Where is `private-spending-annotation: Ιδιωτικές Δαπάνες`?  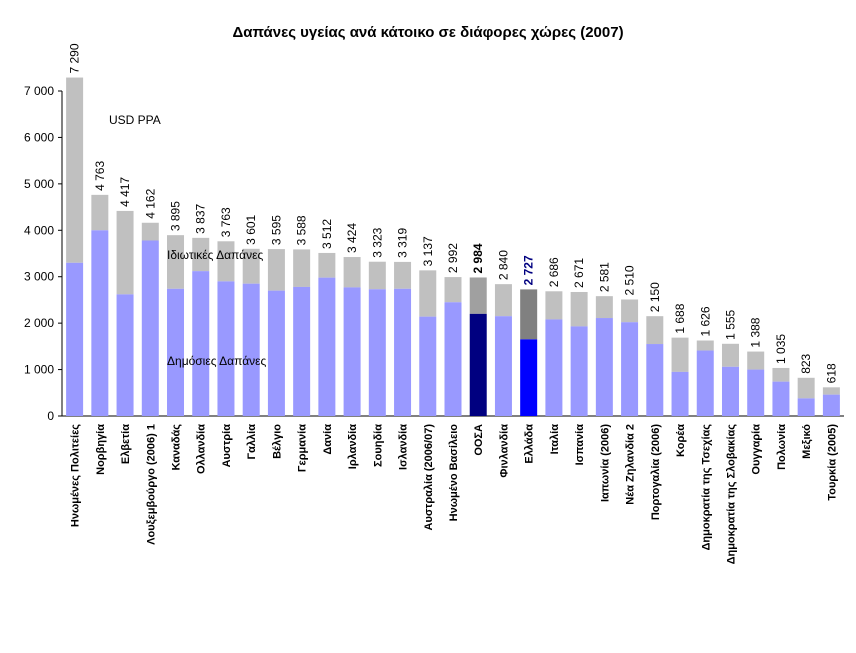
private-spending-annotation: Ιδιωτικές Δαπάνες is located at coordinates (215, 255).